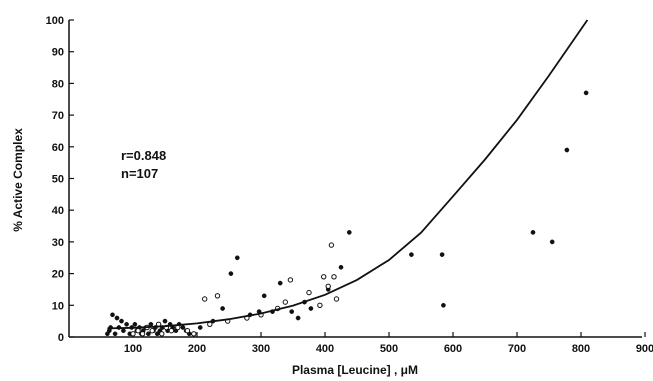  I want to click on x-tick-label: 600, so click(453, 349).